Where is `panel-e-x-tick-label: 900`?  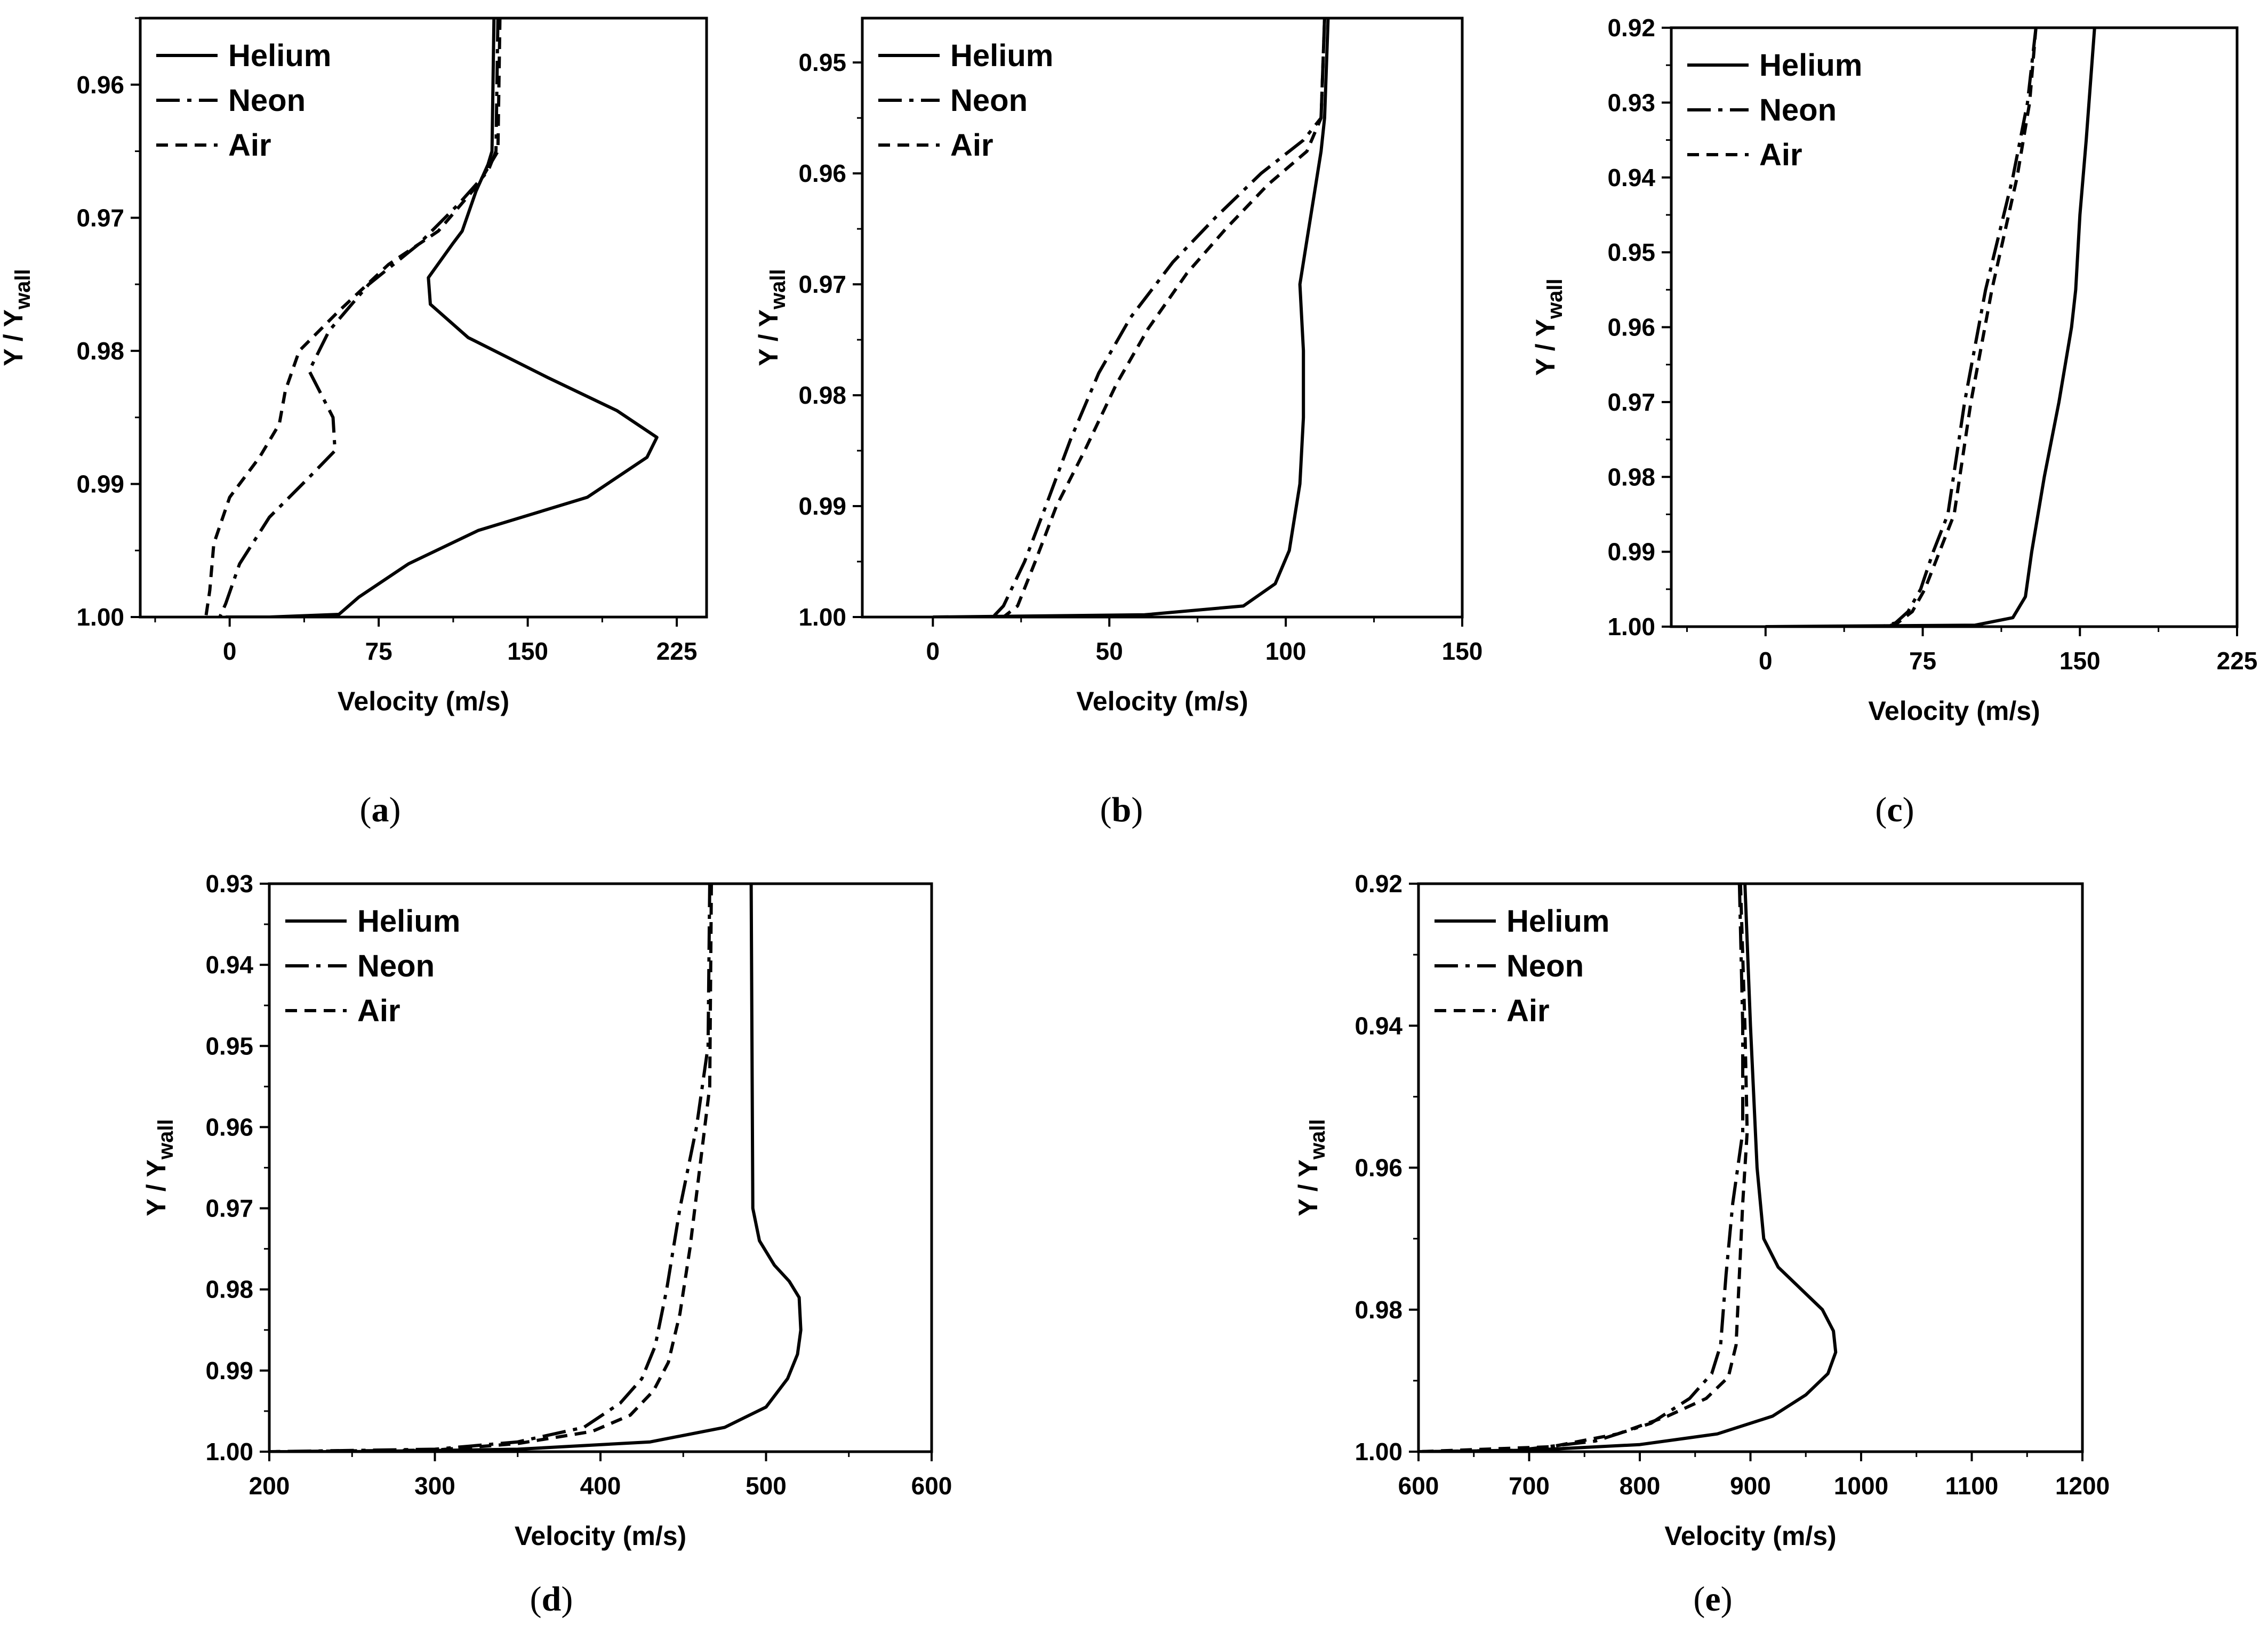
panel-e-x-tick-label: 900 is located at coordinates (1751, 1486).